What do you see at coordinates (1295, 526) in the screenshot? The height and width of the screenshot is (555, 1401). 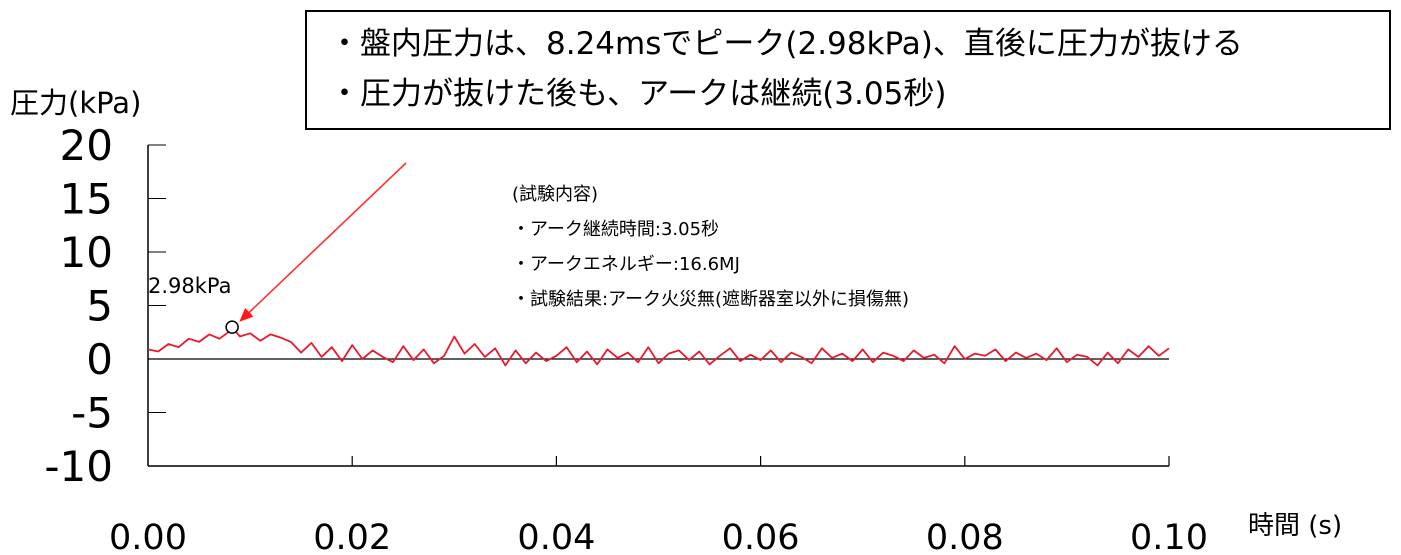 I see `x-axis-title: 時間 (s)` at bounding box center [1295, 526].